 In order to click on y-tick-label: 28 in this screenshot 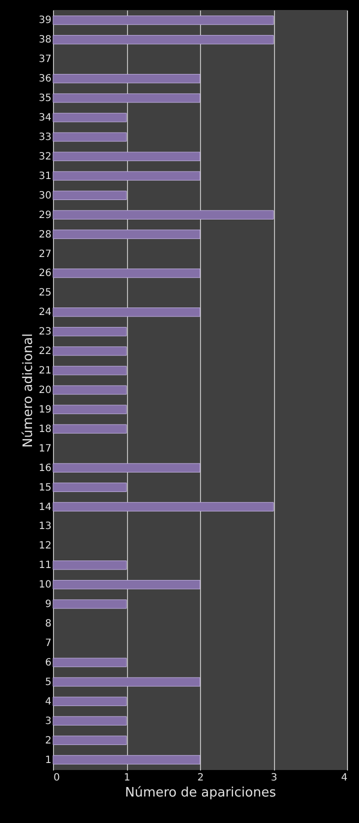, I will do `click(45, 234)`.